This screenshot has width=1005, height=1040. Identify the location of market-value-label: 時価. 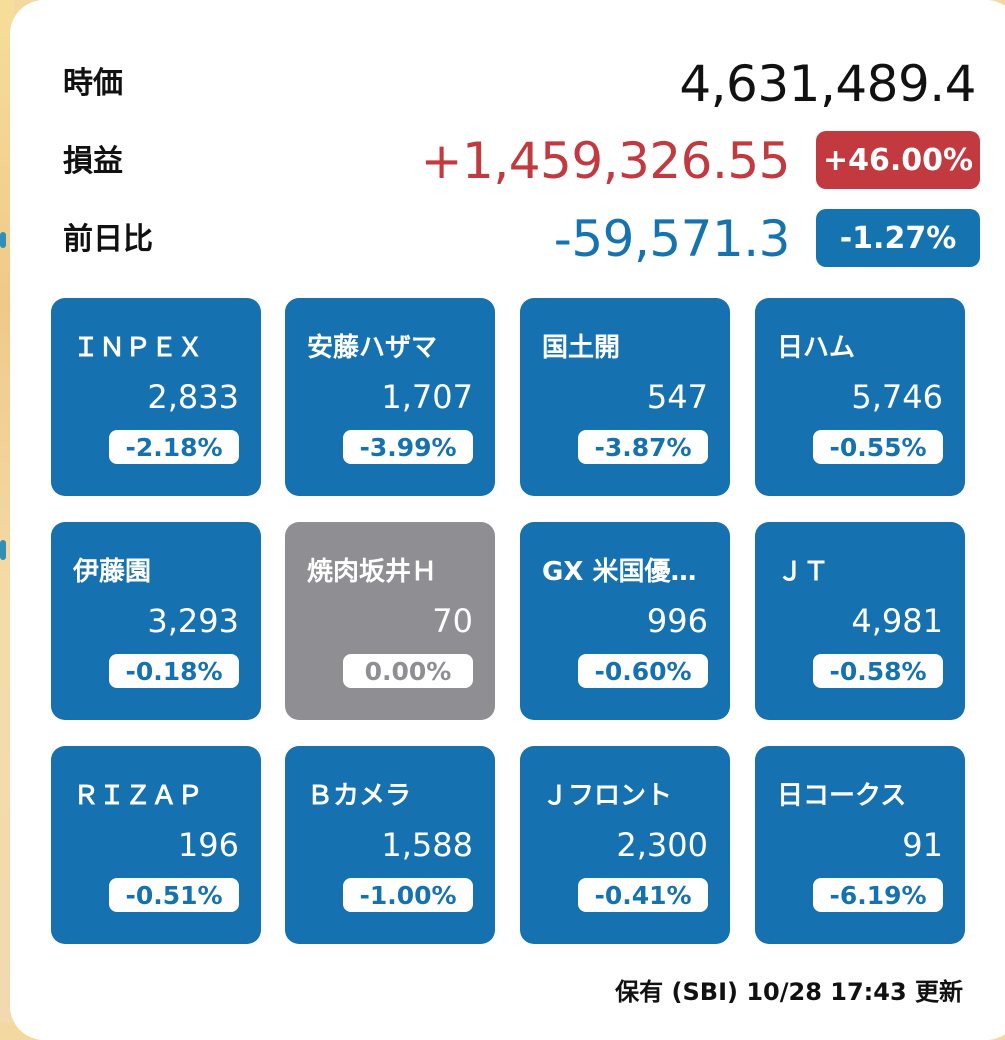
(93, 83).